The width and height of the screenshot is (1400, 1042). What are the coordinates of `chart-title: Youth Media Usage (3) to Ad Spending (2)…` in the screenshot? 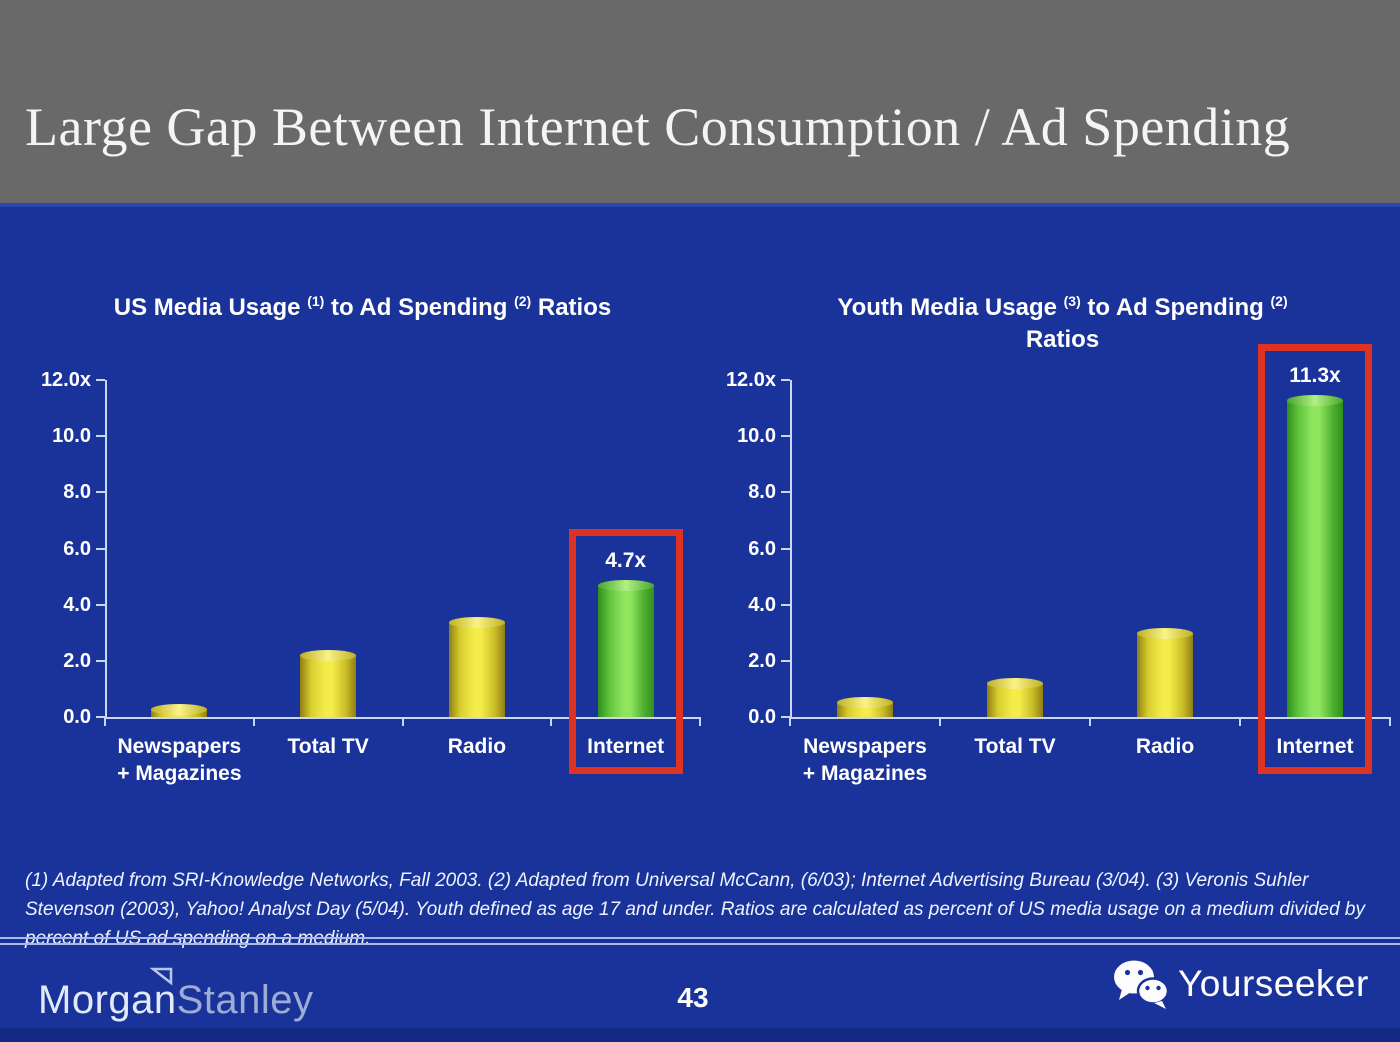 It's located at (1062, 320).